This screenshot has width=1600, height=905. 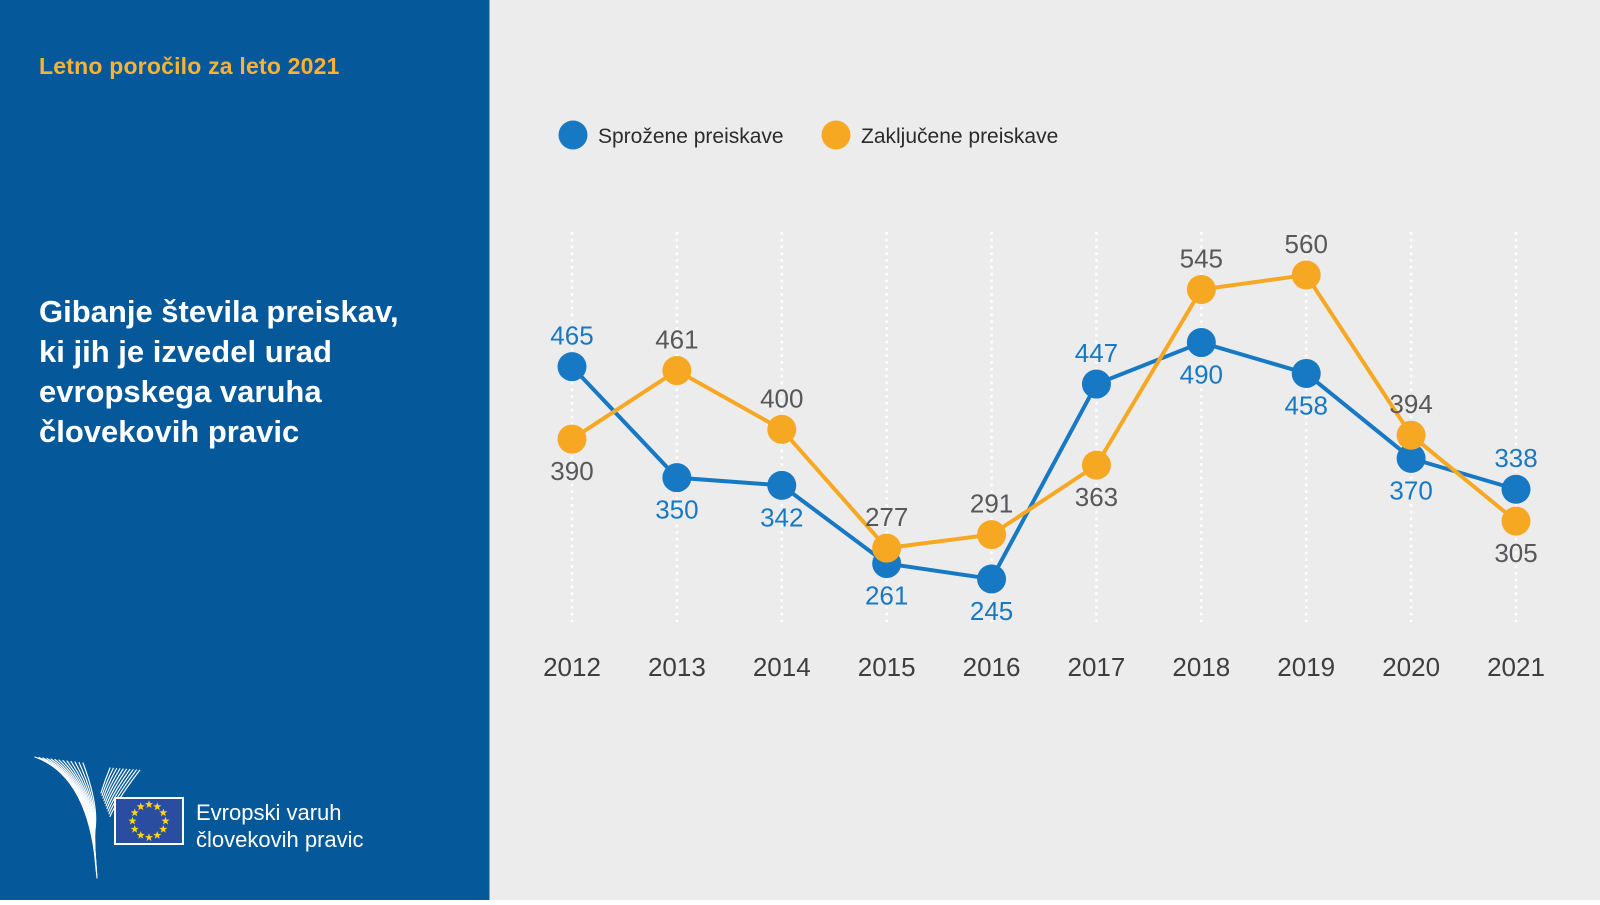 I want to click on value-label: 400, so click(x=781, y=398).